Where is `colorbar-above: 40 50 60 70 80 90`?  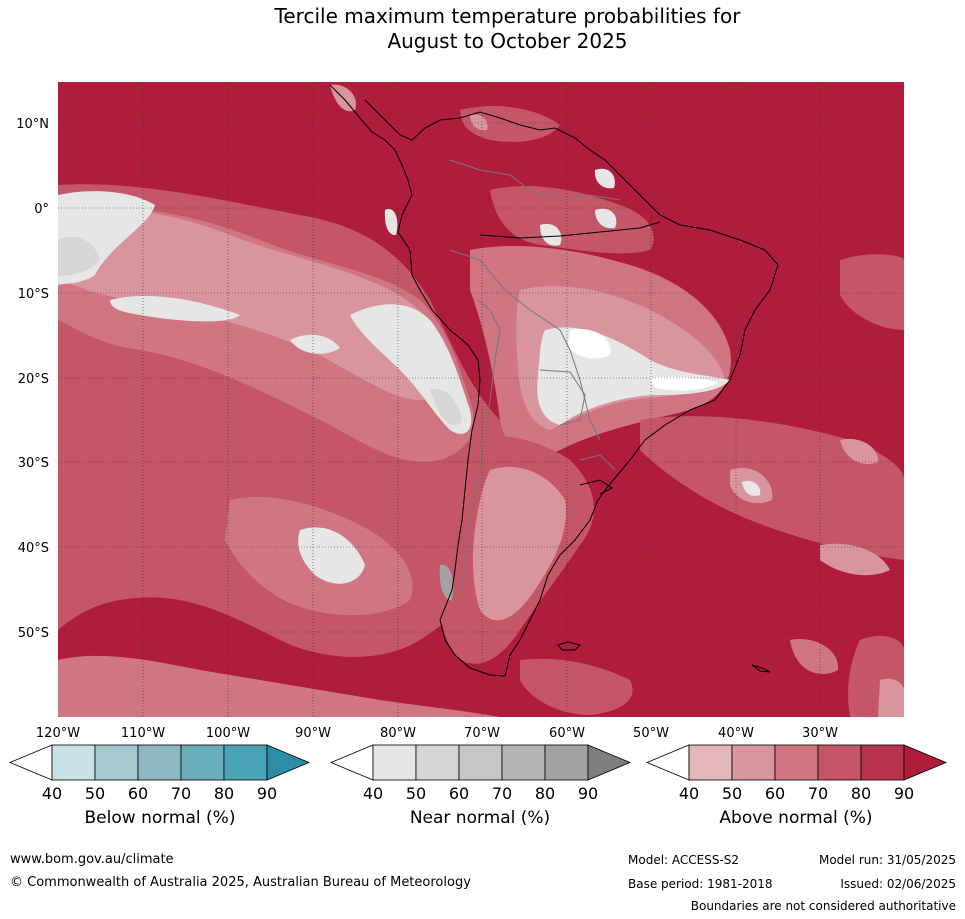 colorbar-above: 40 50 60 70 80 90 is located at coordinates (796, 773).